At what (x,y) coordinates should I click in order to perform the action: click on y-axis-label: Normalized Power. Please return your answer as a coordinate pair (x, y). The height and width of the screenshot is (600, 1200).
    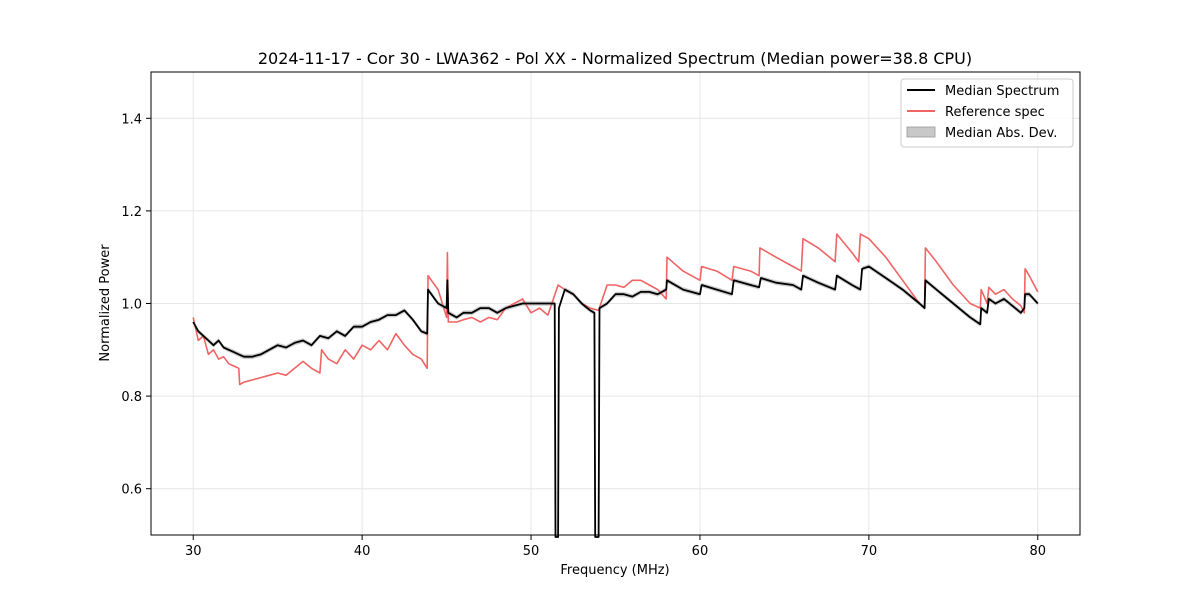
    Looking at the image, I should click on (105, 303).